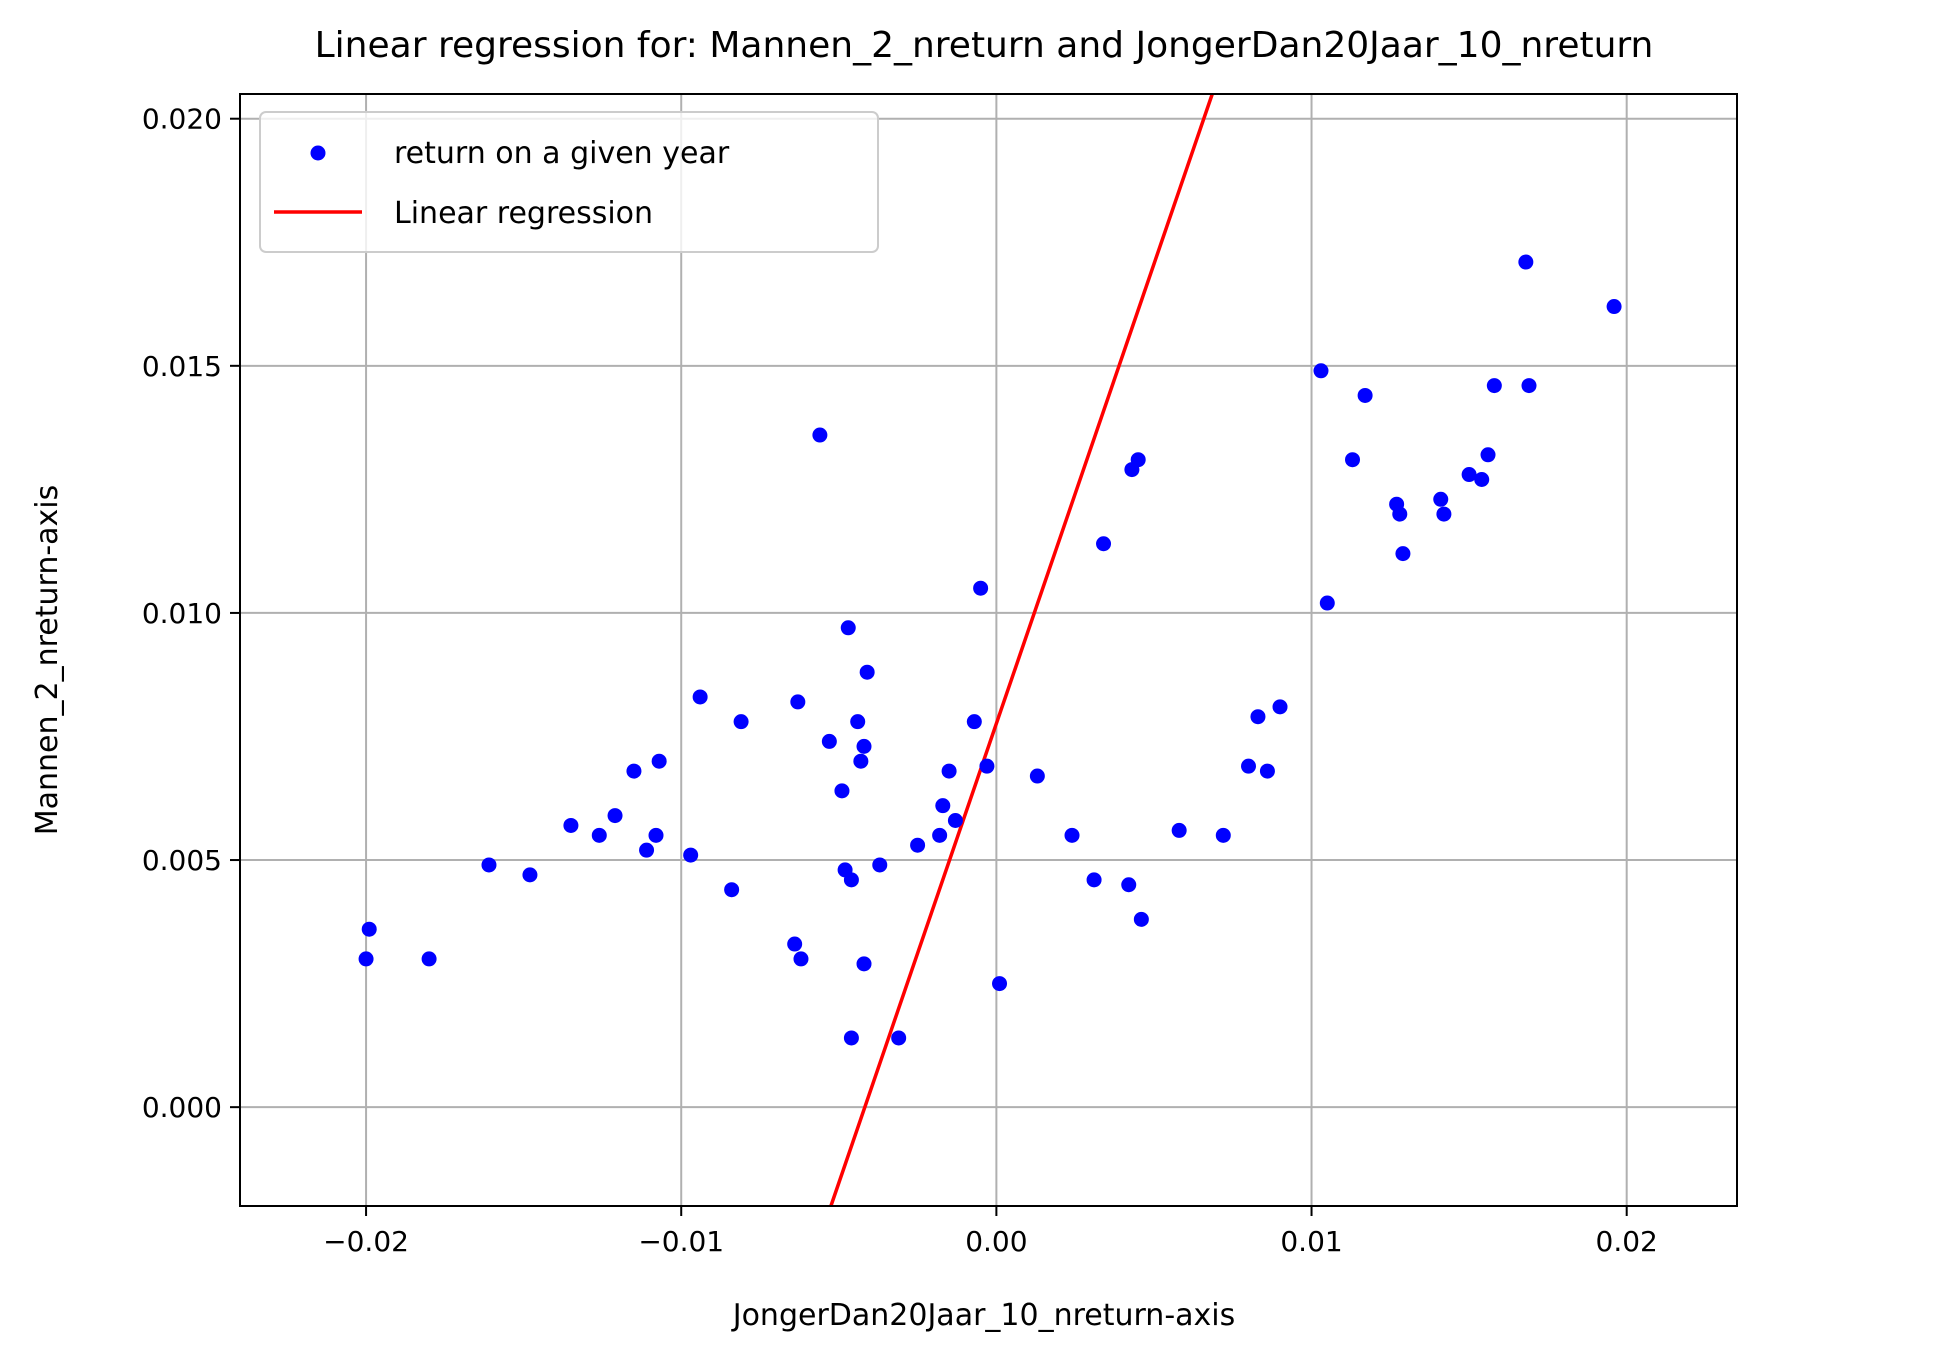 The image size is (1941, 1362). I want to click on legend-box, so click(569, 182).